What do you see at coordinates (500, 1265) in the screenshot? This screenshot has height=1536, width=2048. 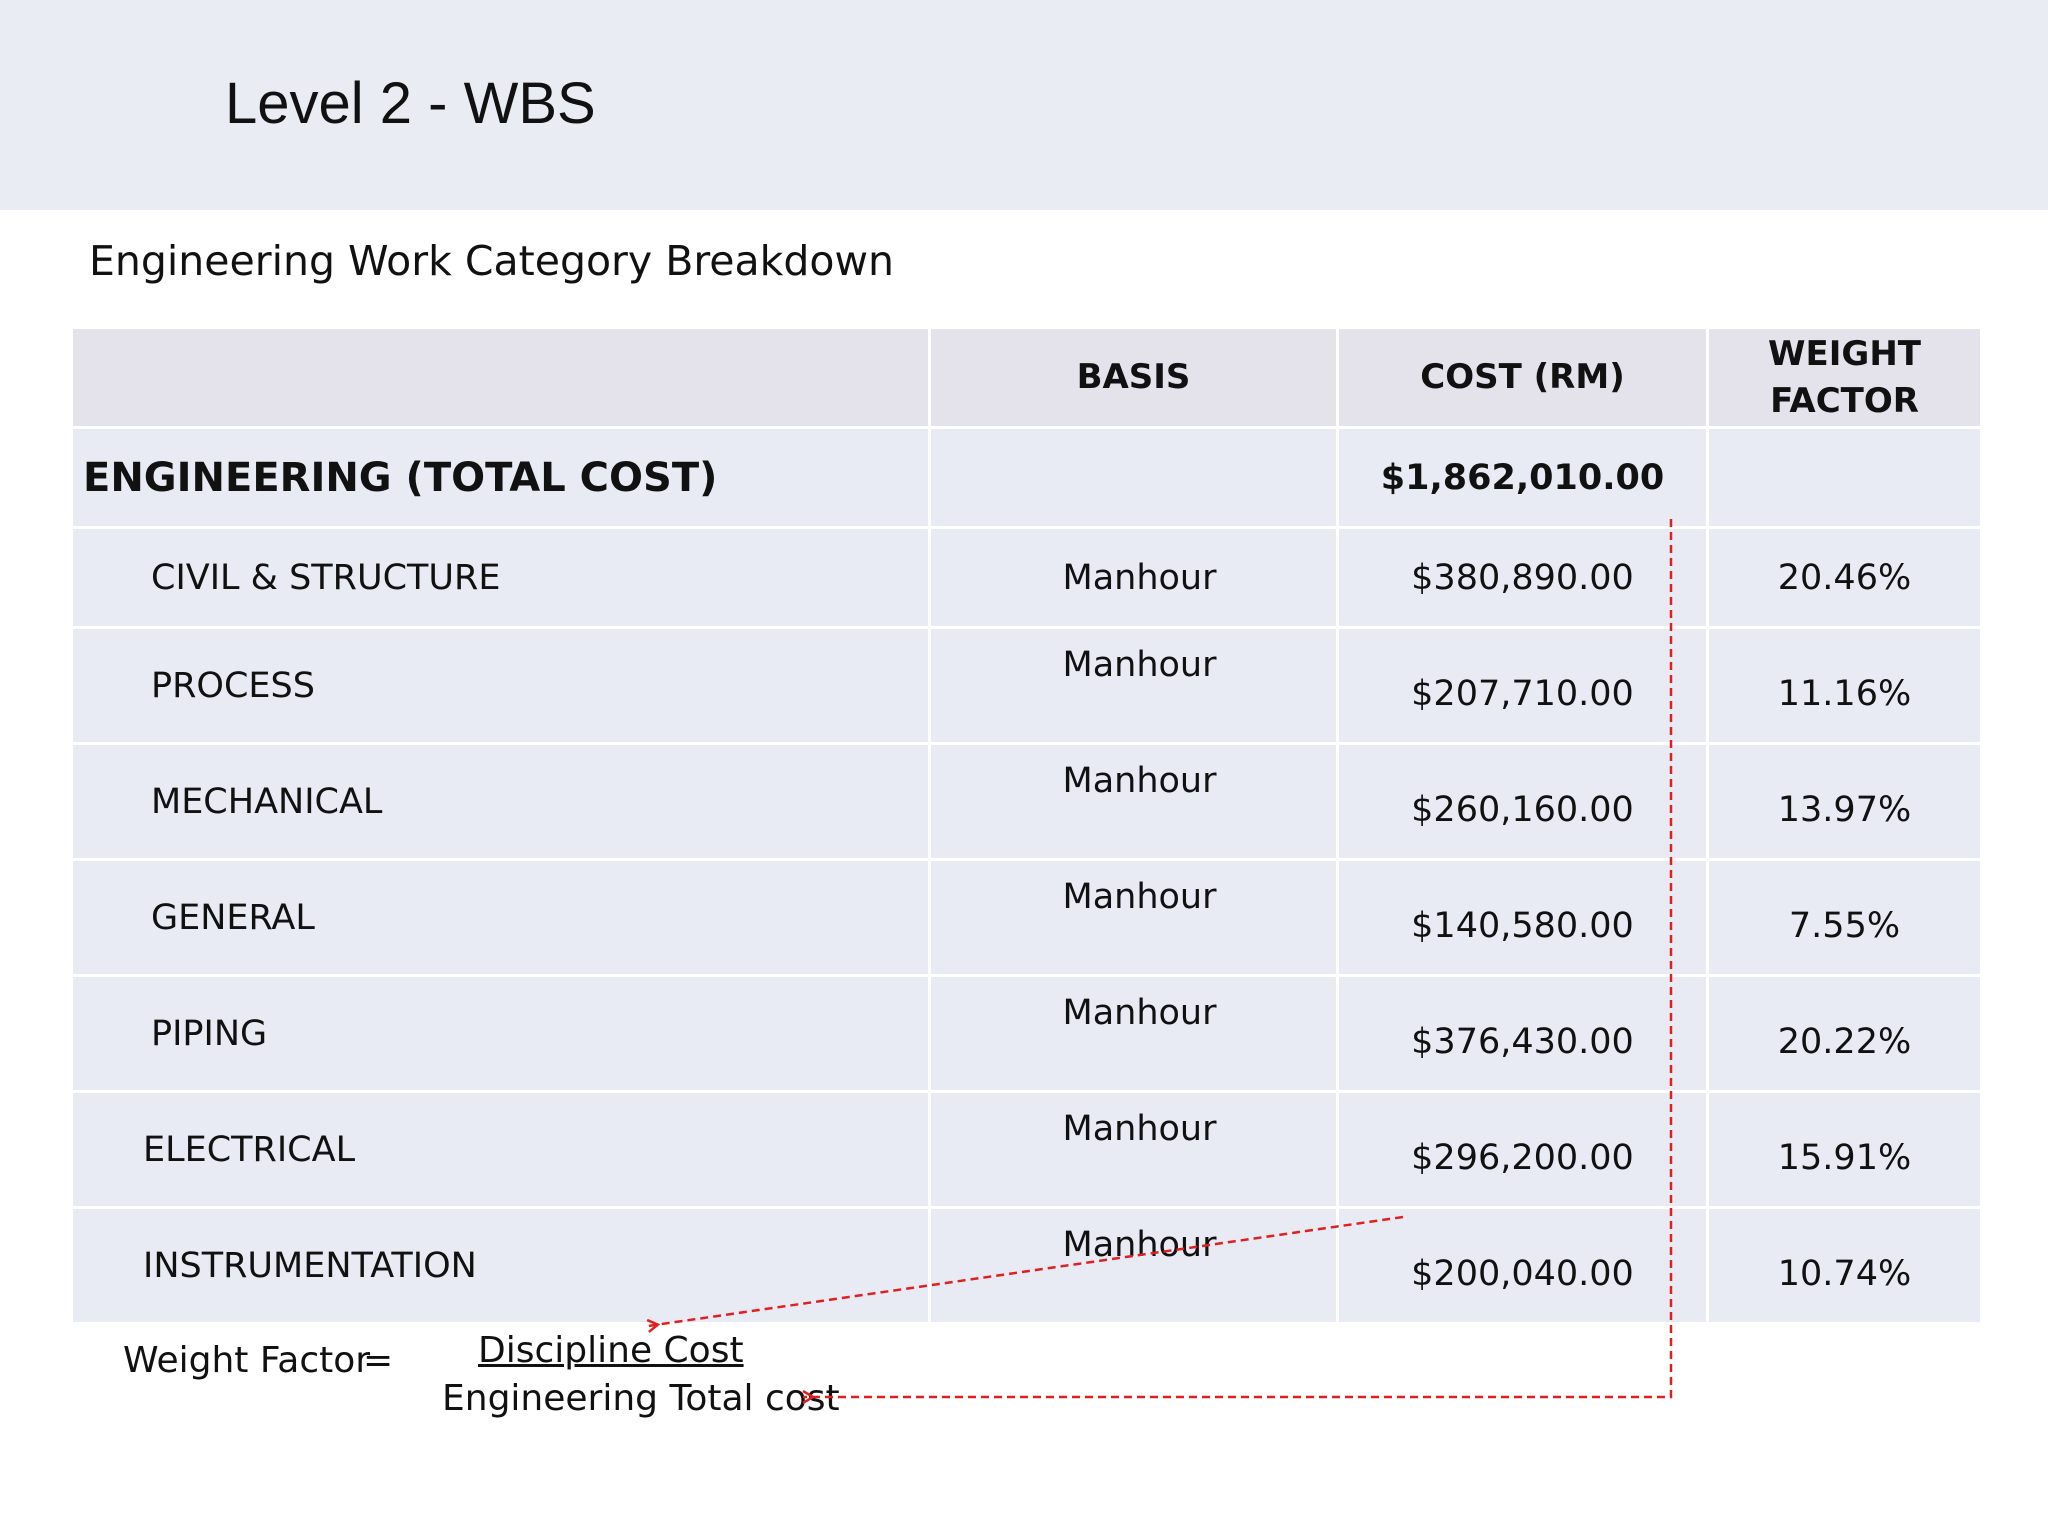 I see `category-cell: INSTRUMENTATION` at bounding box center [500, 1265].